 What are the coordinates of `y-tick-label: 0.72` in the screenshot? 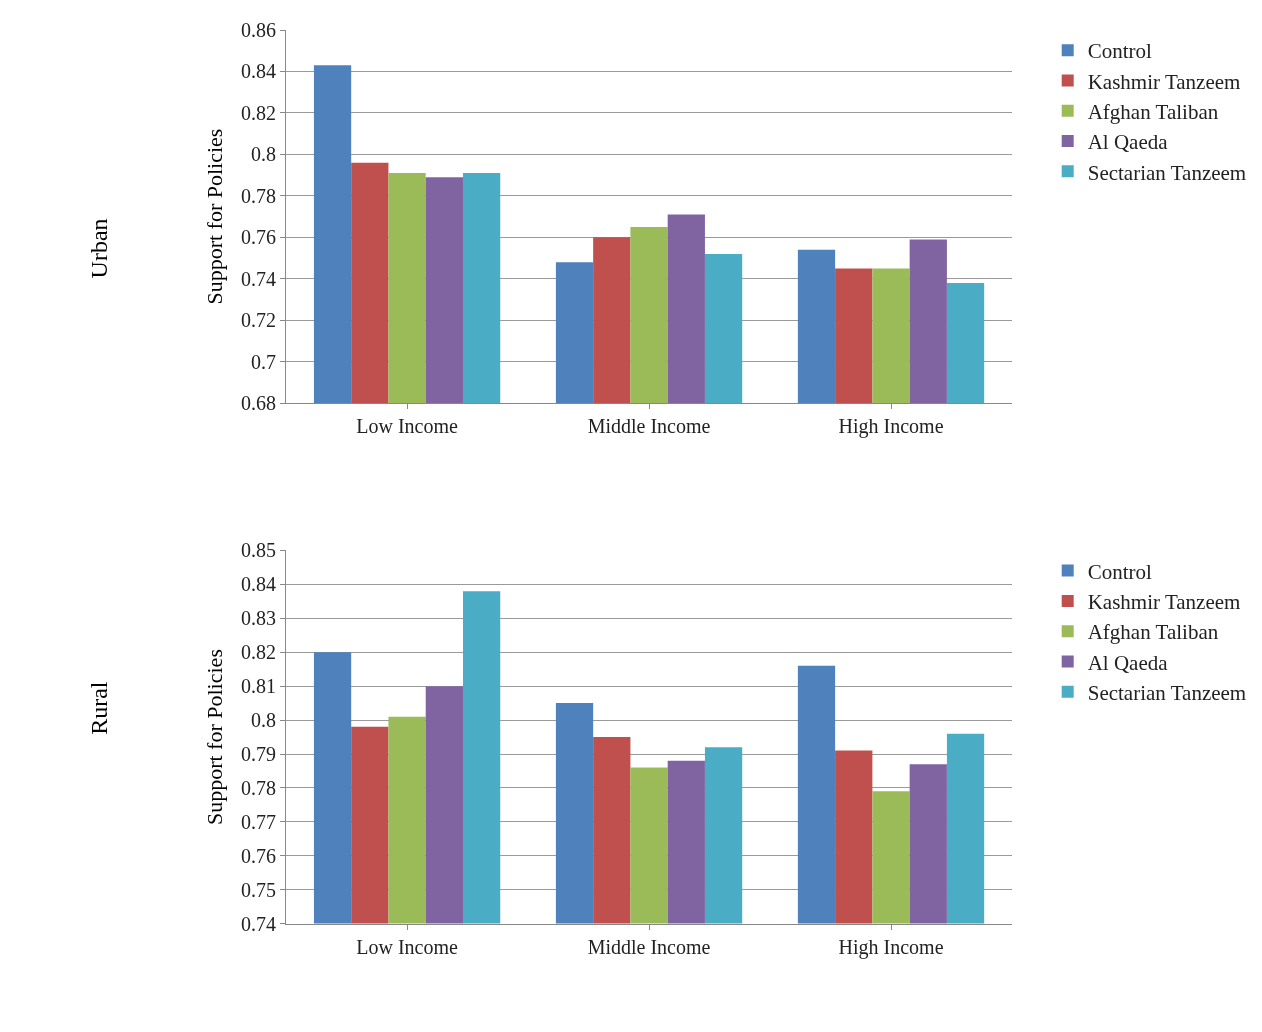 It's located at (259, 320).